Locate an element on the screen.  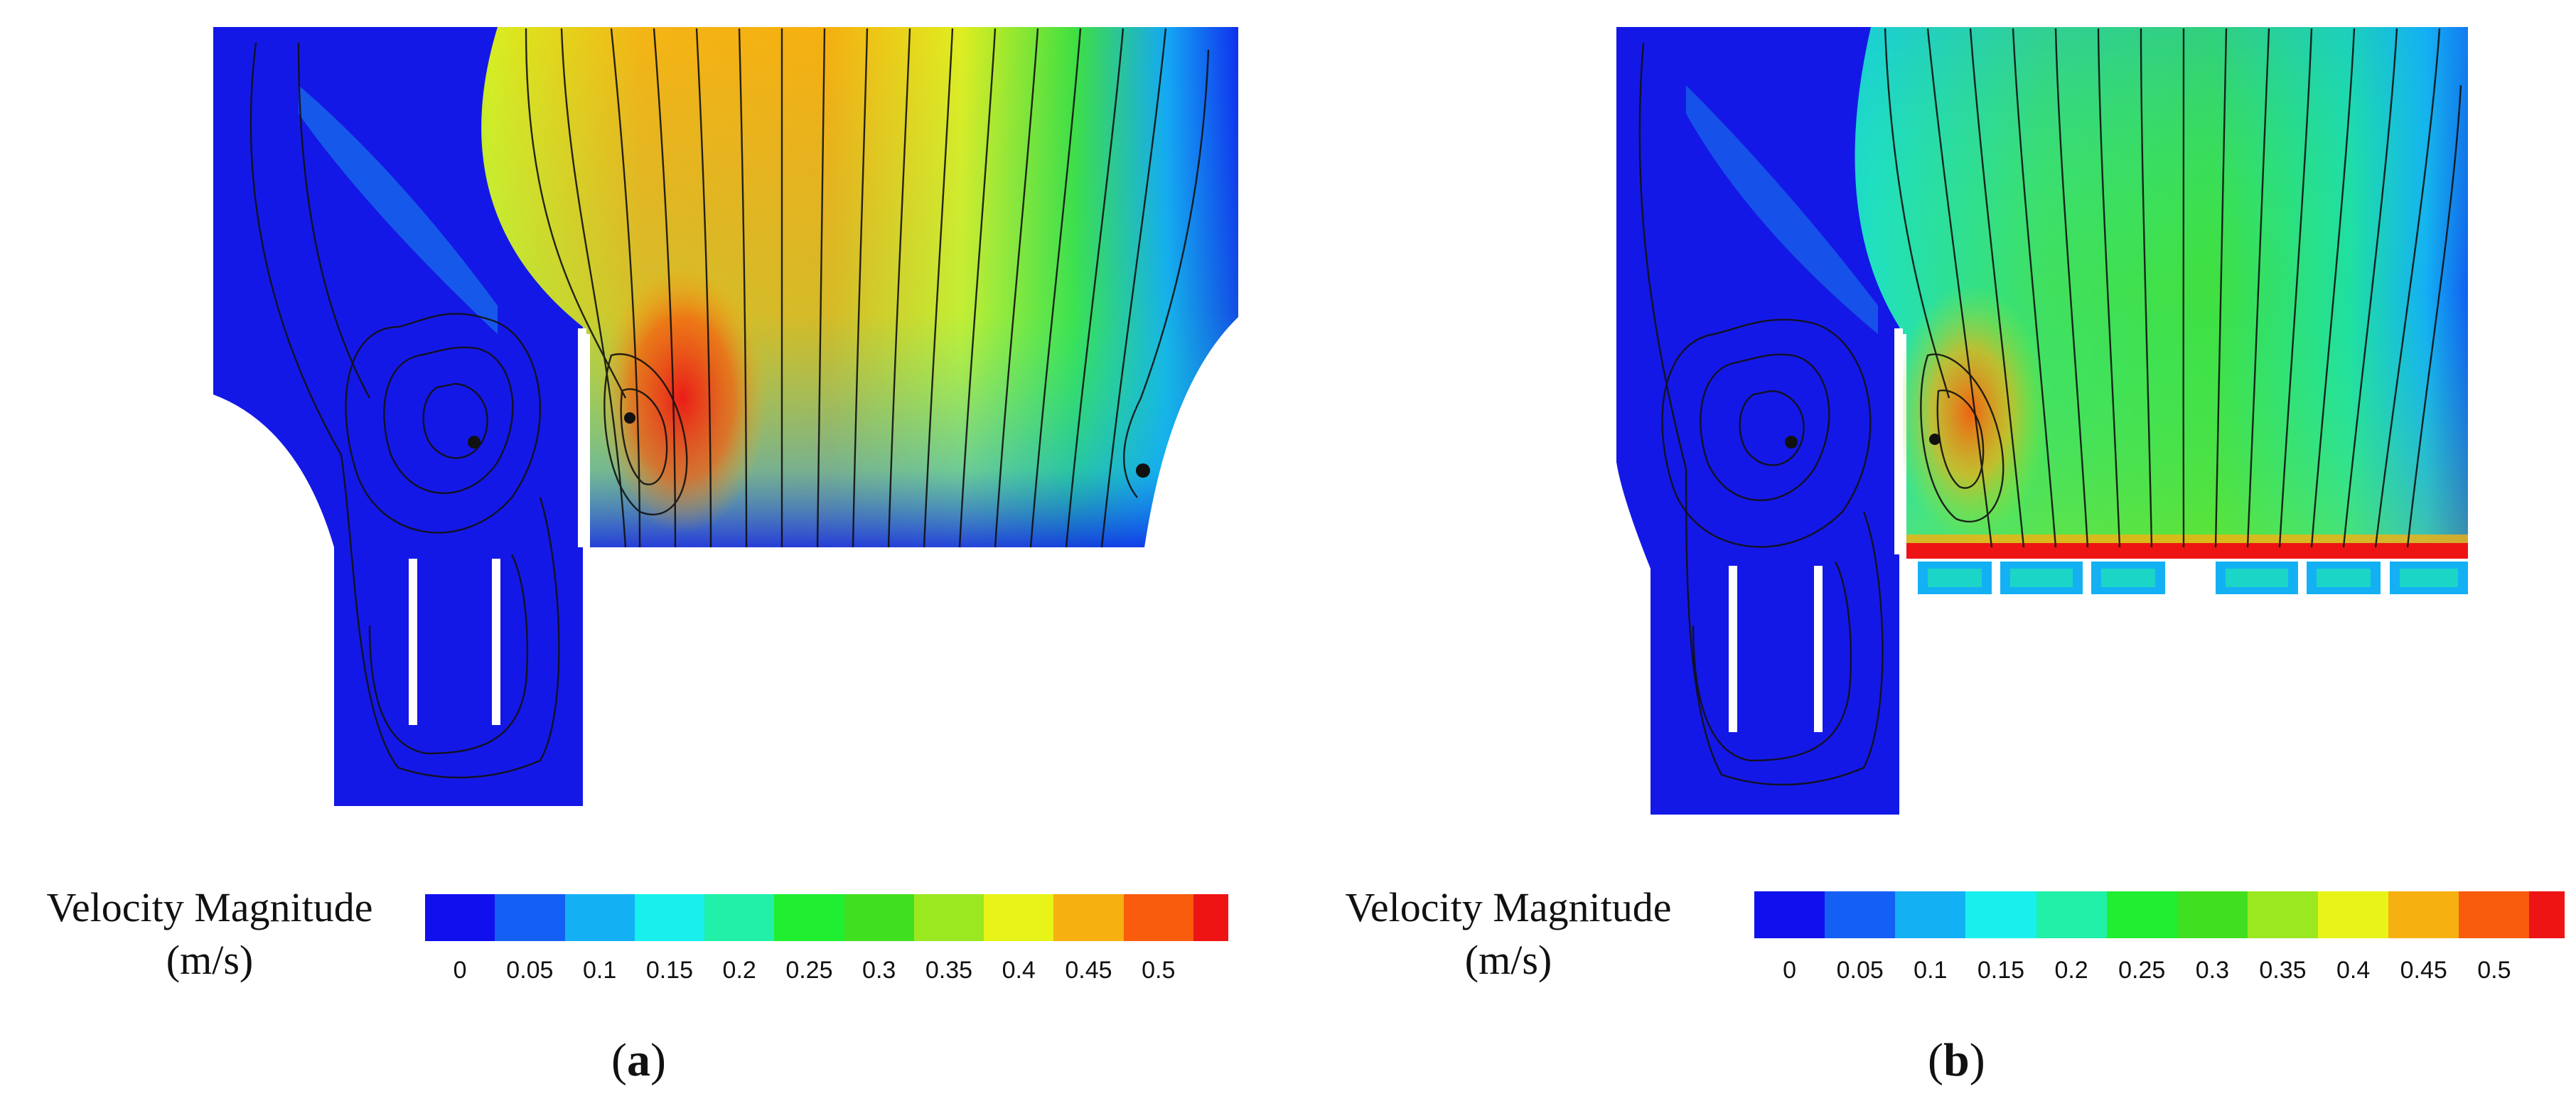
colorbar-b is located at coordinates (2159, 914).